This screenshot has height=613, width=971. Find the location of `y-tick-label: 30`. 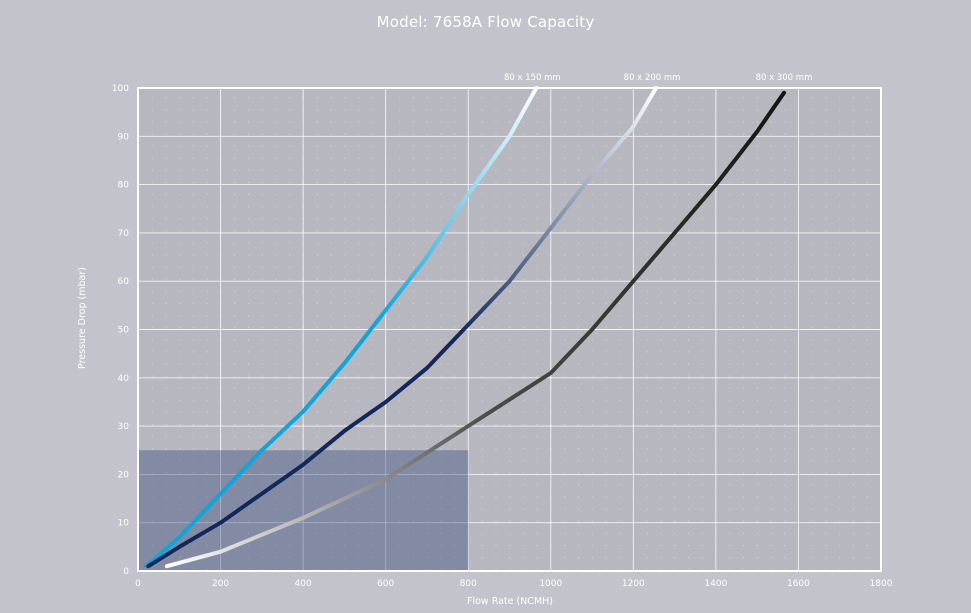

y-tick-label: 30 is located at coordinates (124, 427).